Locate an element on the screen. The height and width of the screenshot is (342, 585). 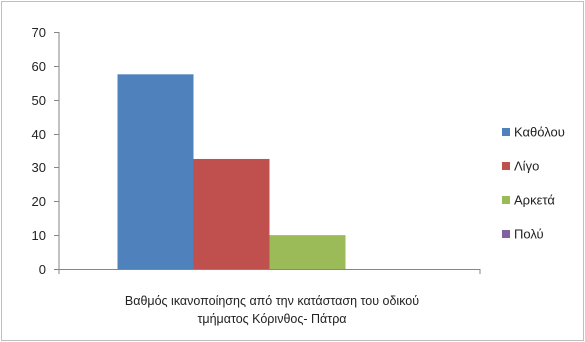
y-tick-label: 50 is located at coordinates (39, 100).